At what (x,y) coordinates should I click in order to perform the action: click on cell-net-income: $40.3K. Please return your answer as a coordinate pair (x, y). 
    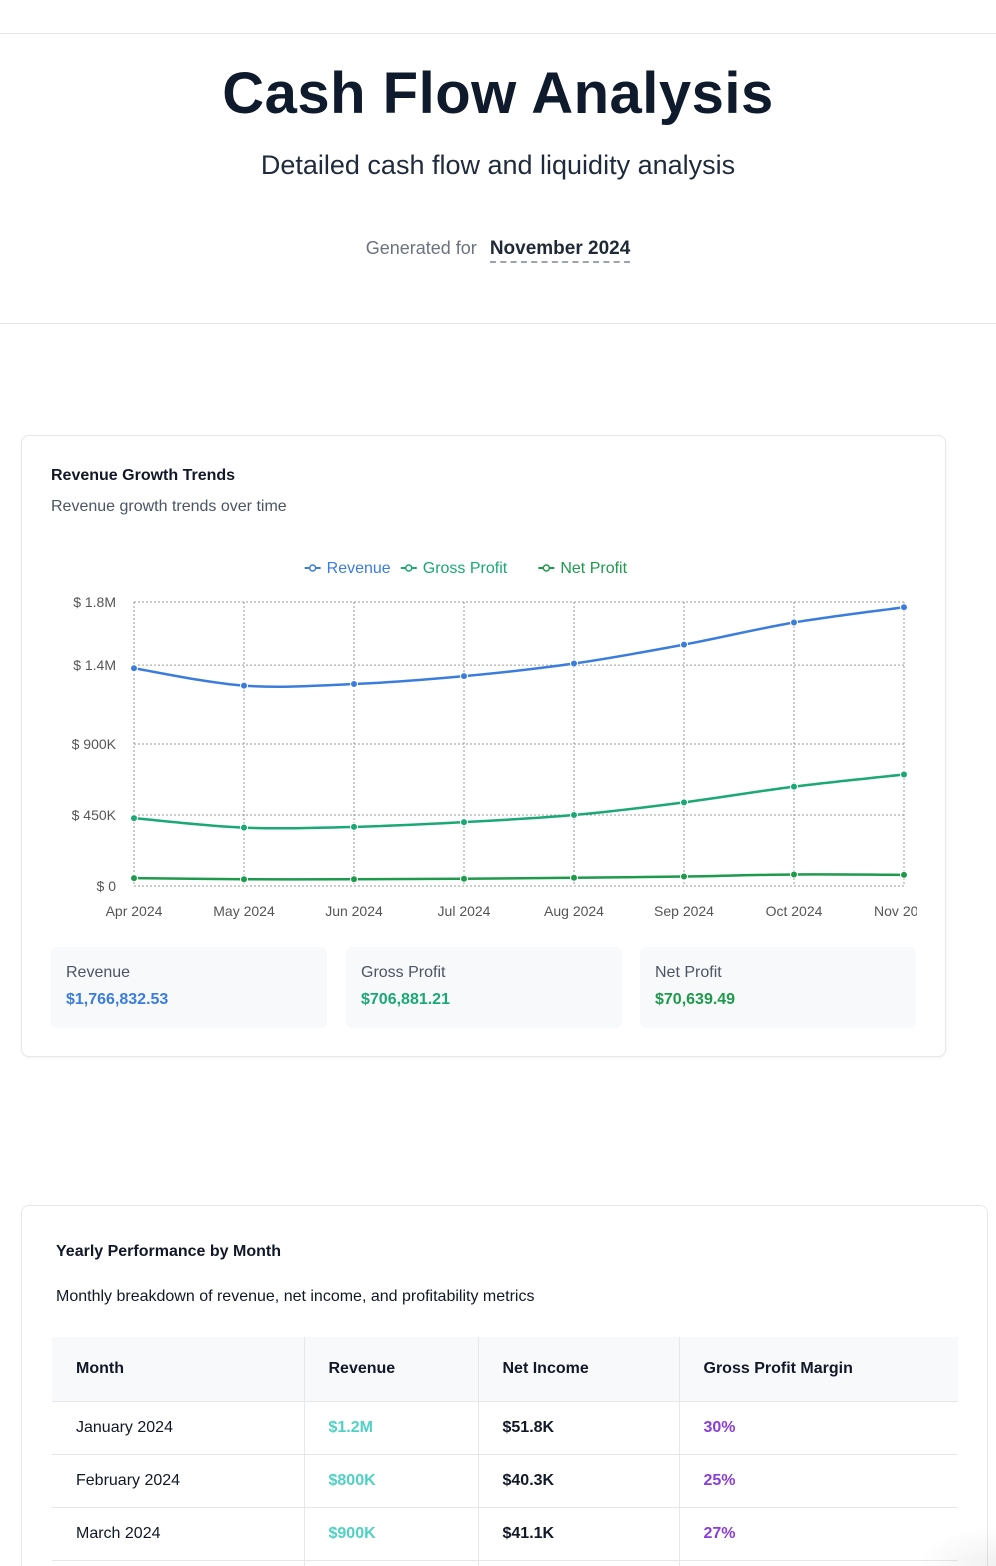
    Looking at the image, I should click on (579, 1481).